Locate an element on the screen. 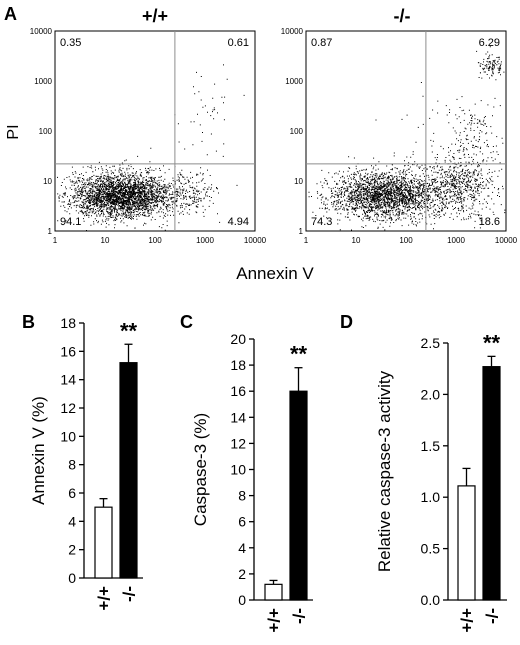 This screenshot has height=645, width=520. y-tick-label: 2.0 is located at coordinates (431, 394).